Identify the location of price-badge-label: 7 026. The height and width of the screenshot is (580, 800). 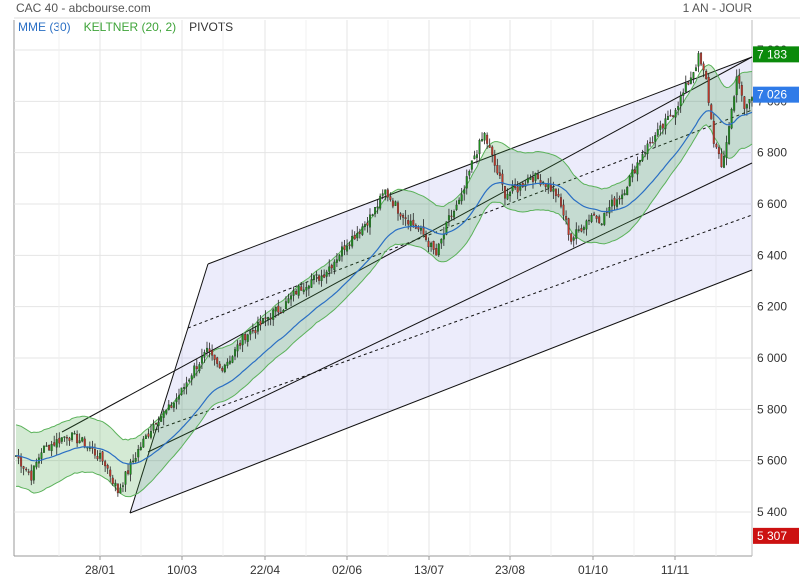
(772, 95).